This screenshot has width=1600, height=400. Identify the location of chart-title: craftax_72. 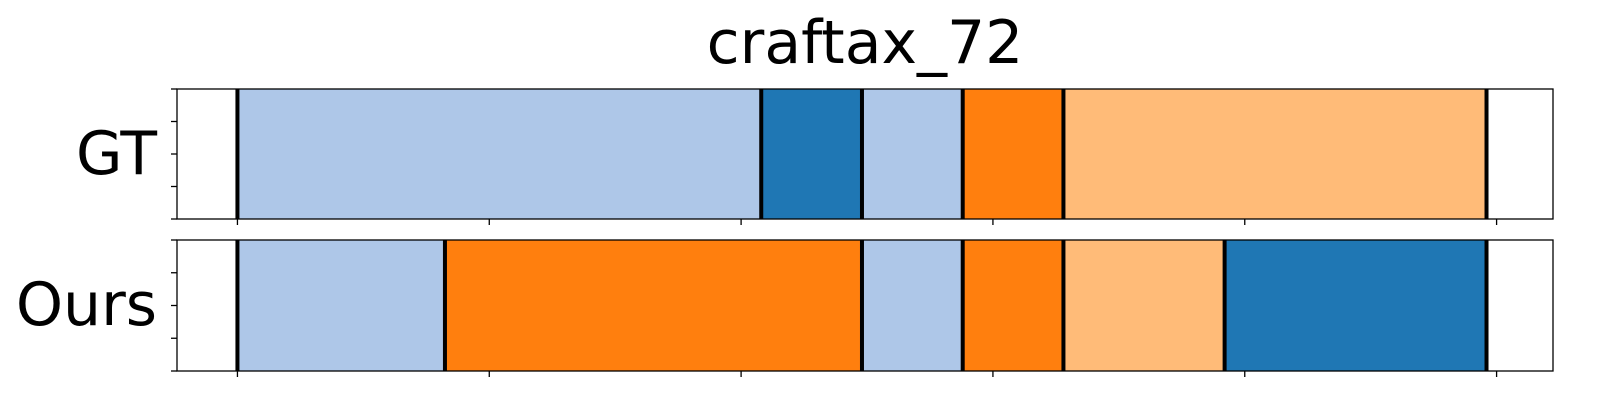
(865, 43).